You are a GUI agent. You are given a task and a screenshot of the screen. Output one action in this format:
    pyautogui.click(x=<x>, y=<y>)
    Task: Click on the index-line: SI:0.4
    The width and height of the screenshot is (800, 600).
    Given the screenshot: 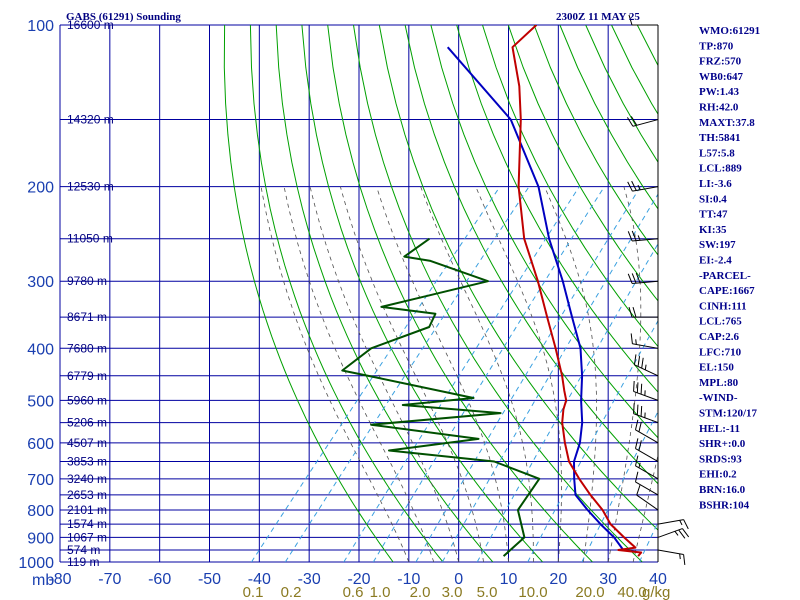 What is the action you would take?
    pyautogui.click(x=713, y=199)
    